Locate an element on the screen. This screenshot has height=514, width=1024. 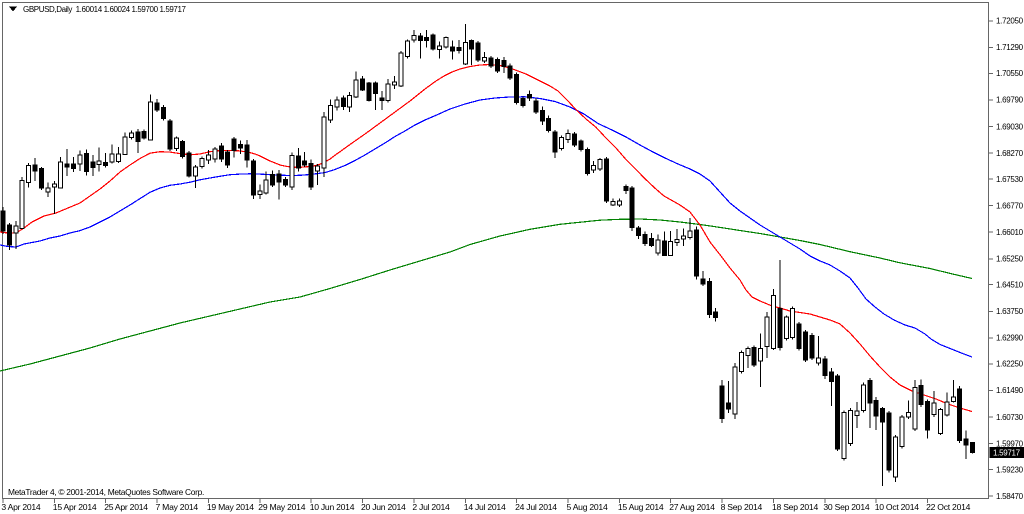
svg-text: 27 Aug 2014 is located at coordinates (692, 507).